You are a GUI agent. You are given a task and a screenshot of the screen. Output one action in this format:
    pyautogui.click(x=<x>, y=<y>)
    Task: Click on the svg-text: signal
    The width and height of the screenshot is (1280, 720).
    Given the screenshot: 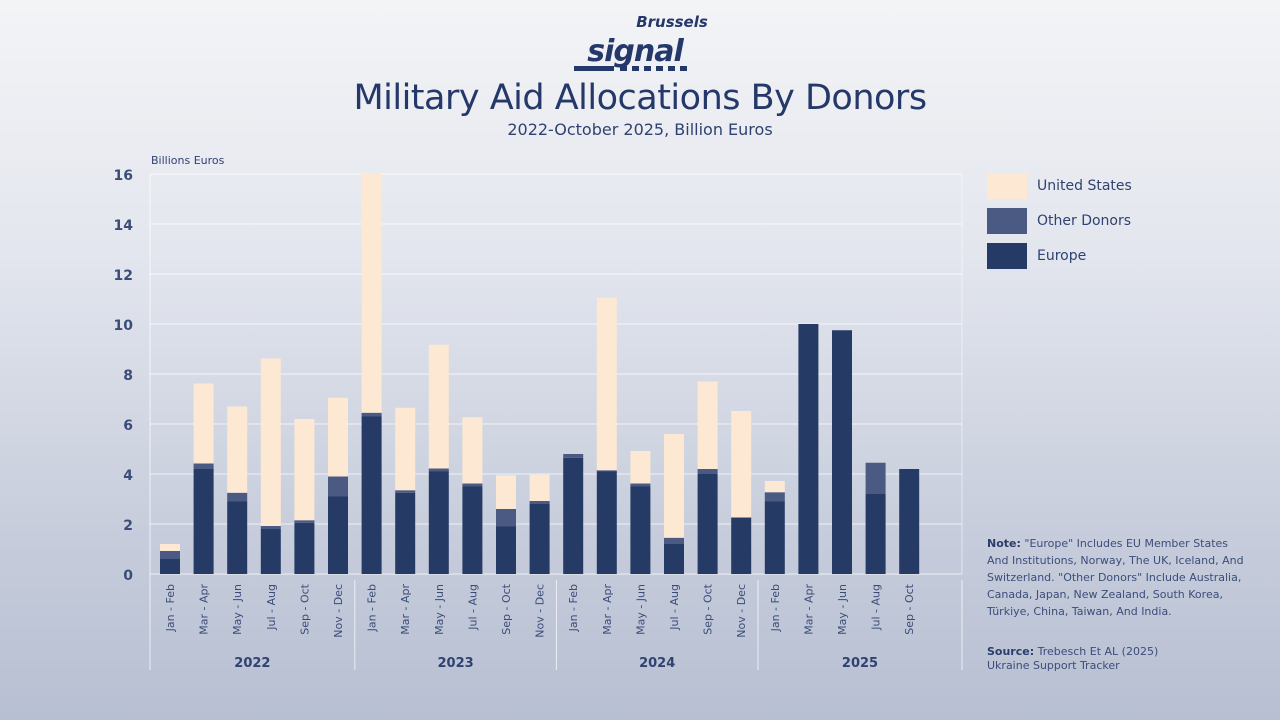 What is the action you would take?
    pyautogui.click(x=635, y=51)
    